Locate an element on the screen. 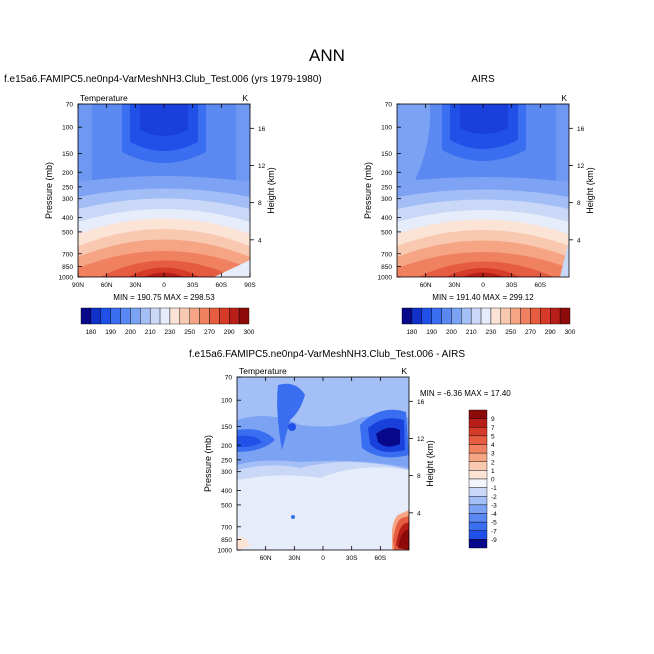  stats-diff: MIN = -6.36 MAX = 17.40 is located at coordinates (465, 393).